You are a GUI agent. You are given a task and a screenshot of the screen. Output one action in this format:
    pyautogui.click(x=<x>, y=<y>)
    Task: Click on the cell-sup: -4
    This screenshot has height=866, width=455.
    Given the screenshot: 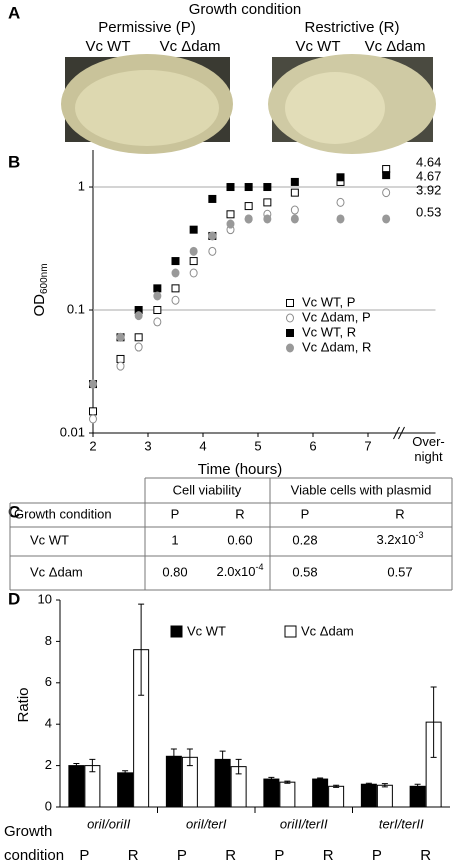 What is the action you would take?
    pyautogui.click(x=260, y=567)
    